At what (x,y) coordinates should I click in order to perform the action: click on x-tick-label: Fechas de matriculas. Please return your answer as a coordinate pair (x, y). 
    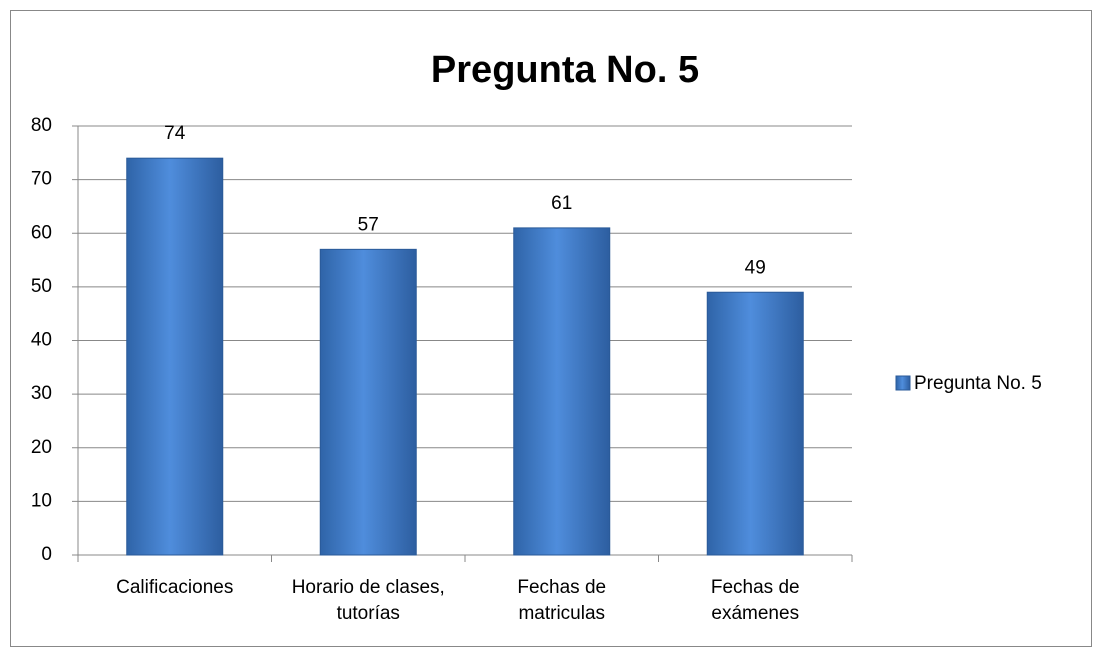
    Looking at the image, I should click on (562, 600).